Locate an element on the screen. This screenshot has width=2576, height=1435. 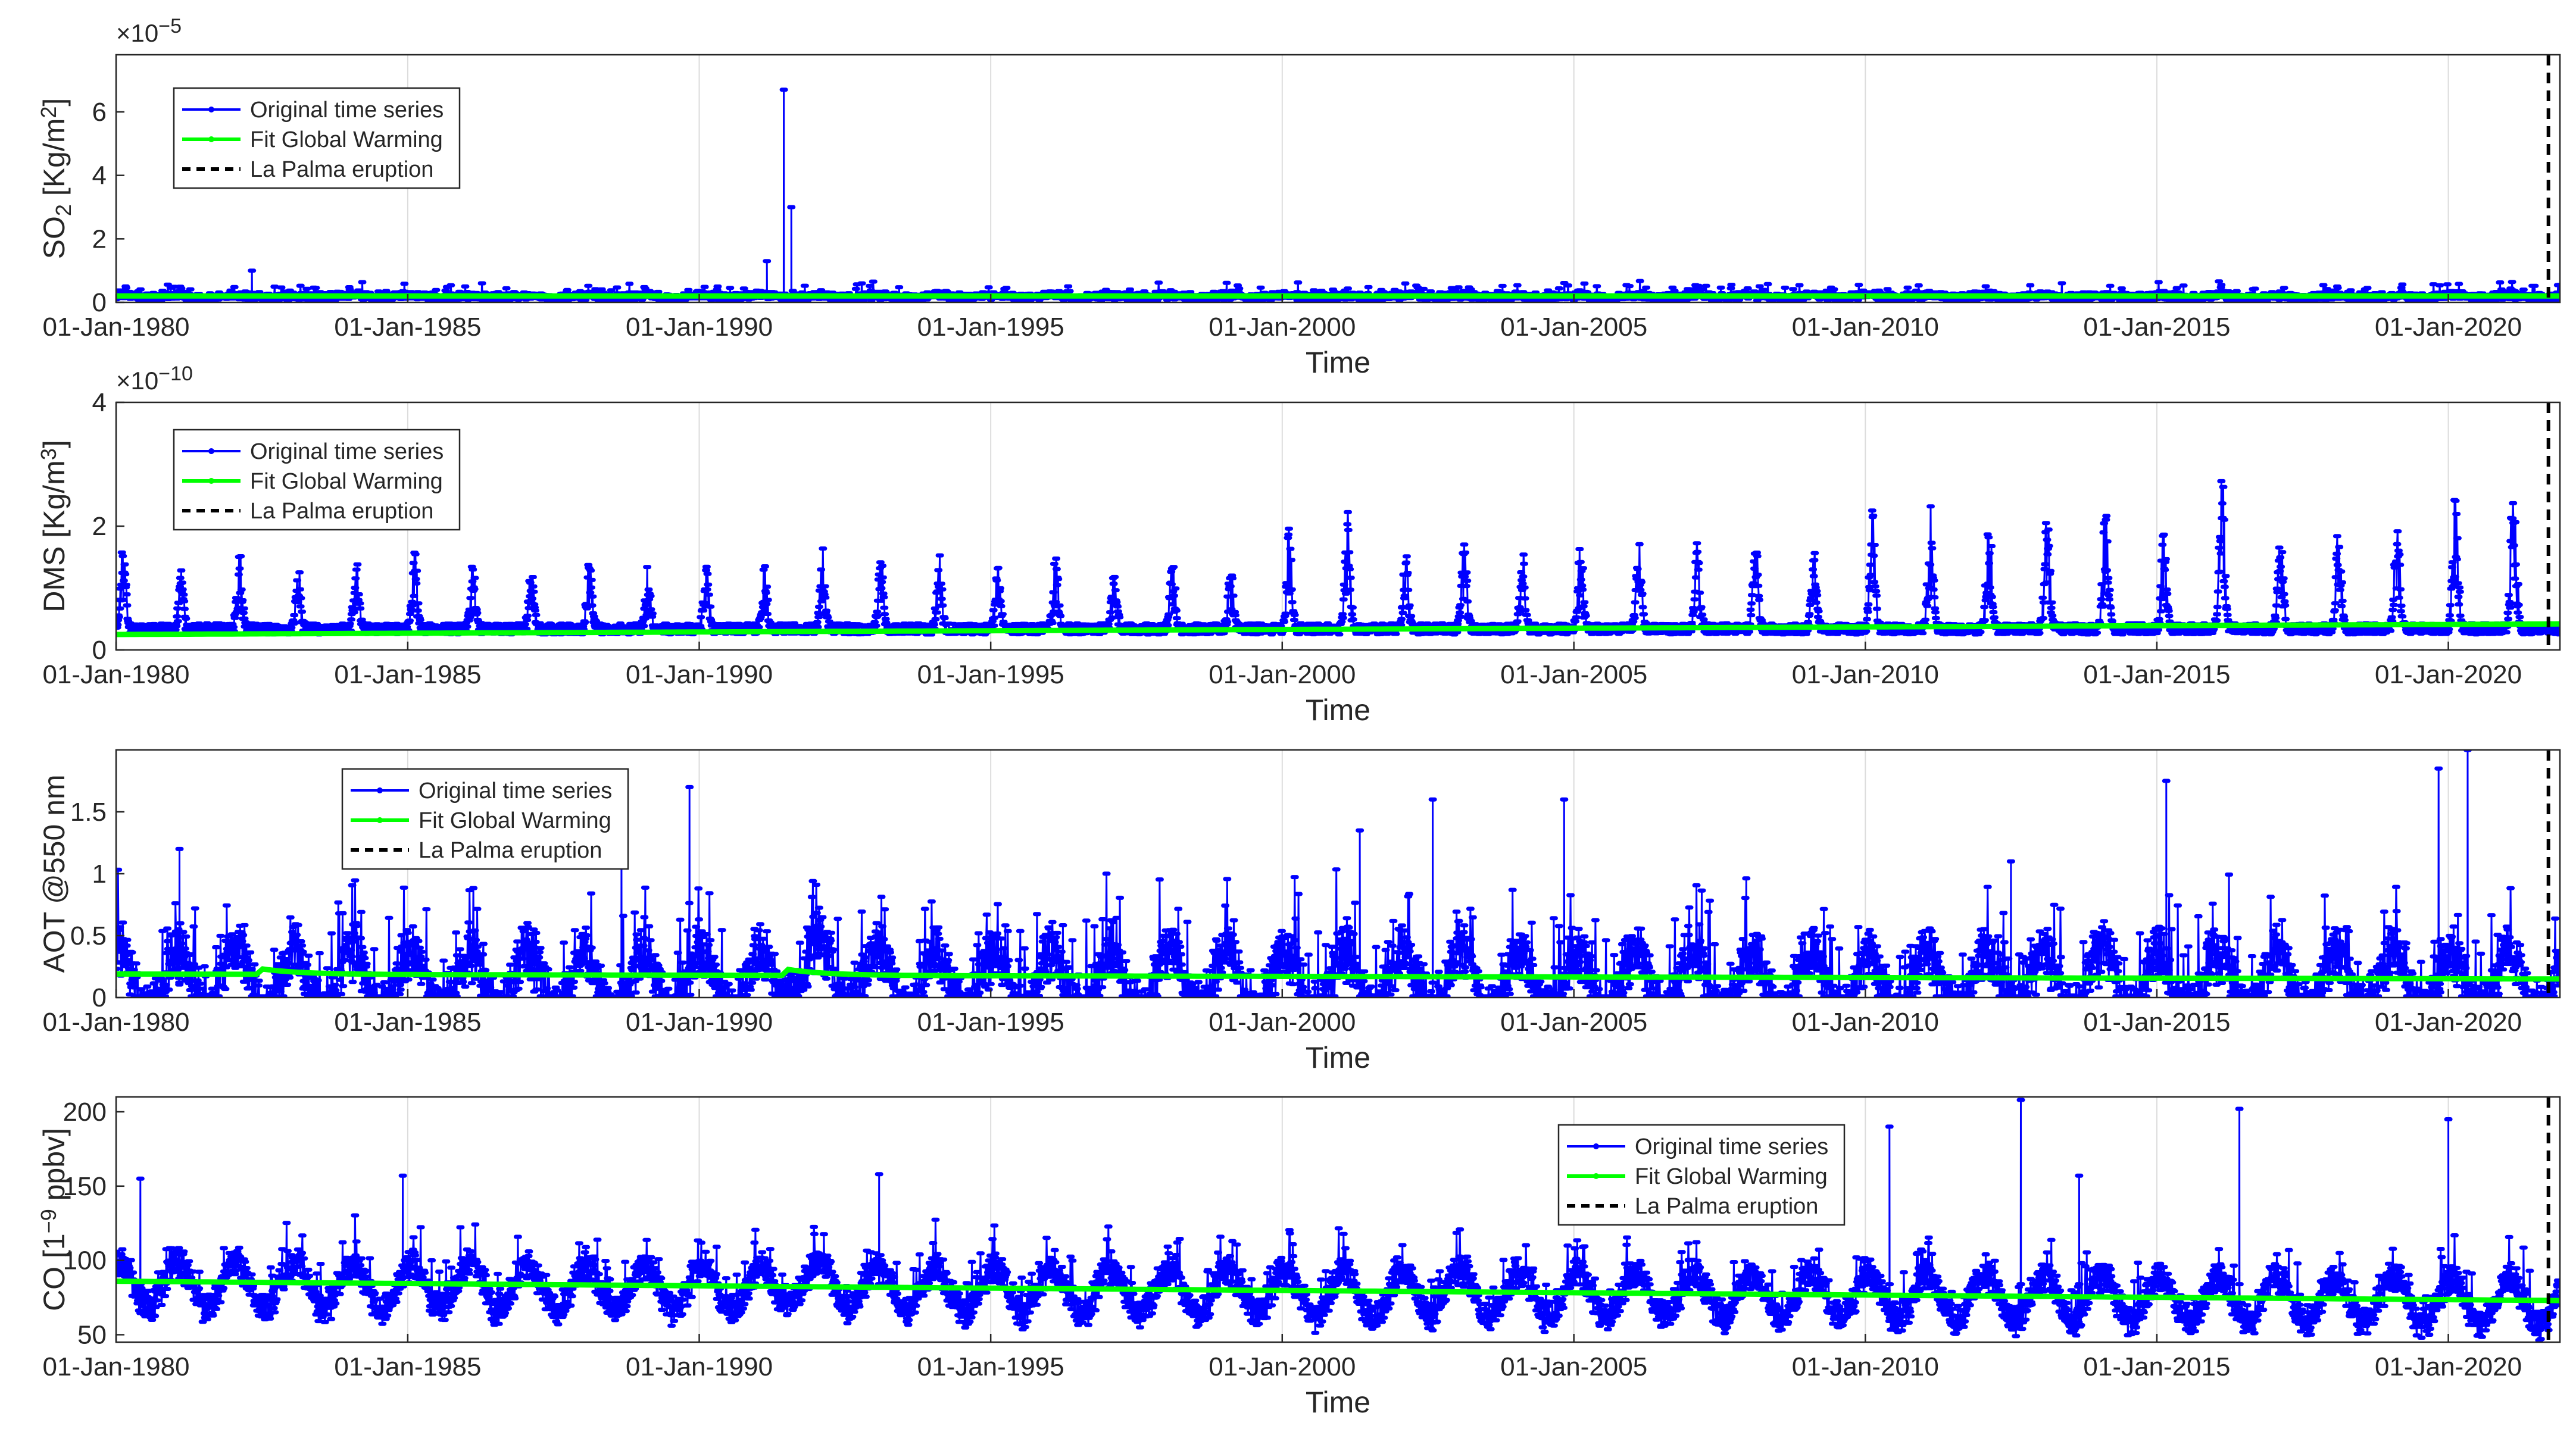
y-tick-label: 1 is located at coordinates (99, 874).